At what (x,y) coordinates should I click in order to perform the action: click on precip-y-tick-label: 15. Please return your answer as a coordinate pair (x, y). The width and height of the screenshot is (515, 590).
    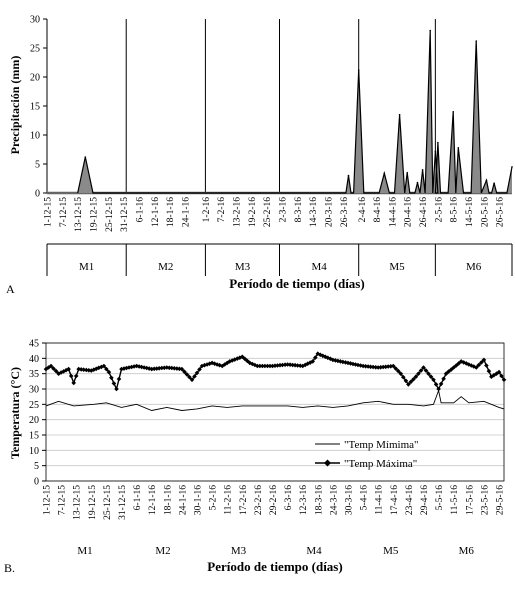
    Looking at the image, I should click on (35, 107).